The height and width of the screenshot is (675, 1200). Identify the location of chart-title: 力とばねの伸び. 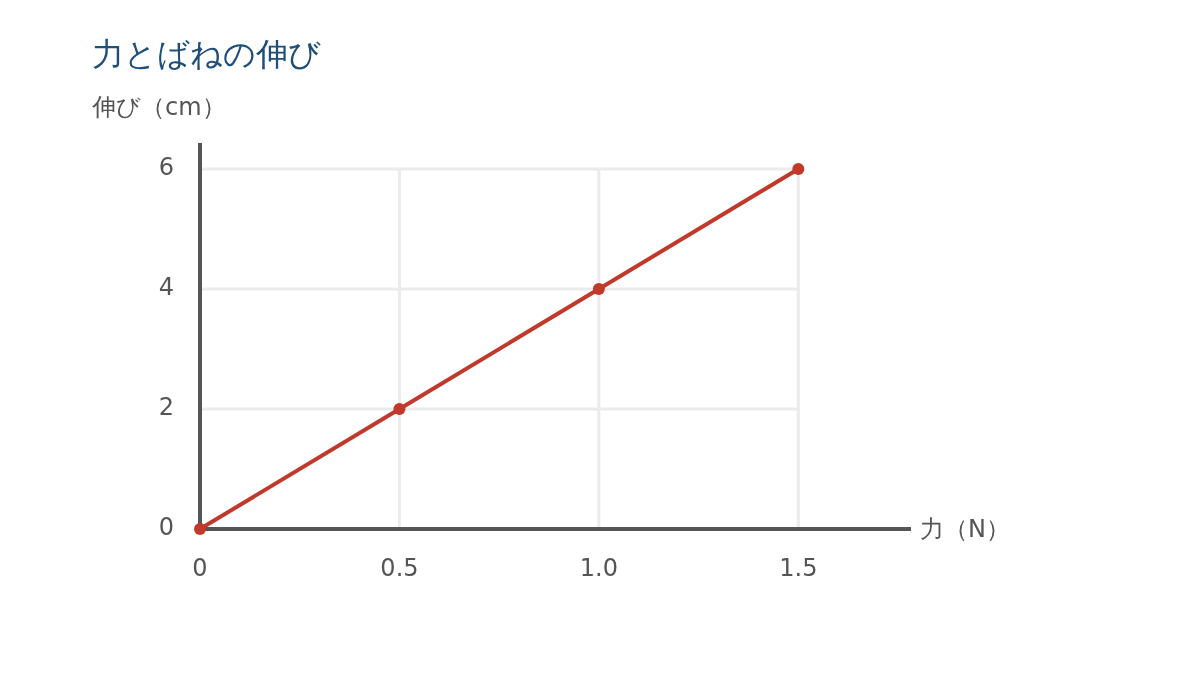
(206, 54).